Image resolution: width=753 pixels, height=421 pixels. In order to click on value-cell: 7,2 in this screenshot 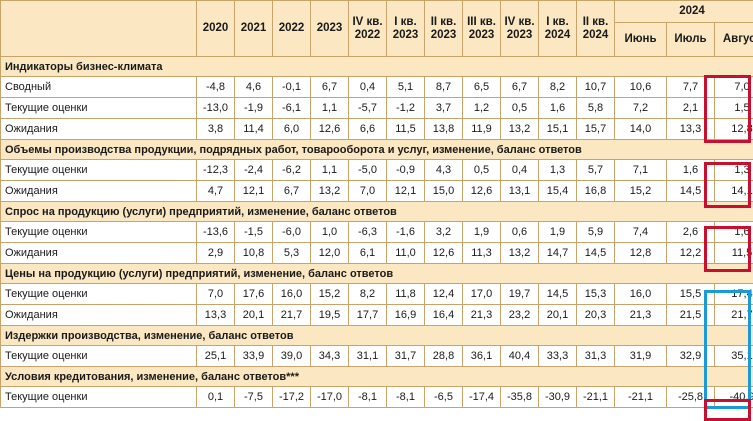, I will do `click(640, 108)`.